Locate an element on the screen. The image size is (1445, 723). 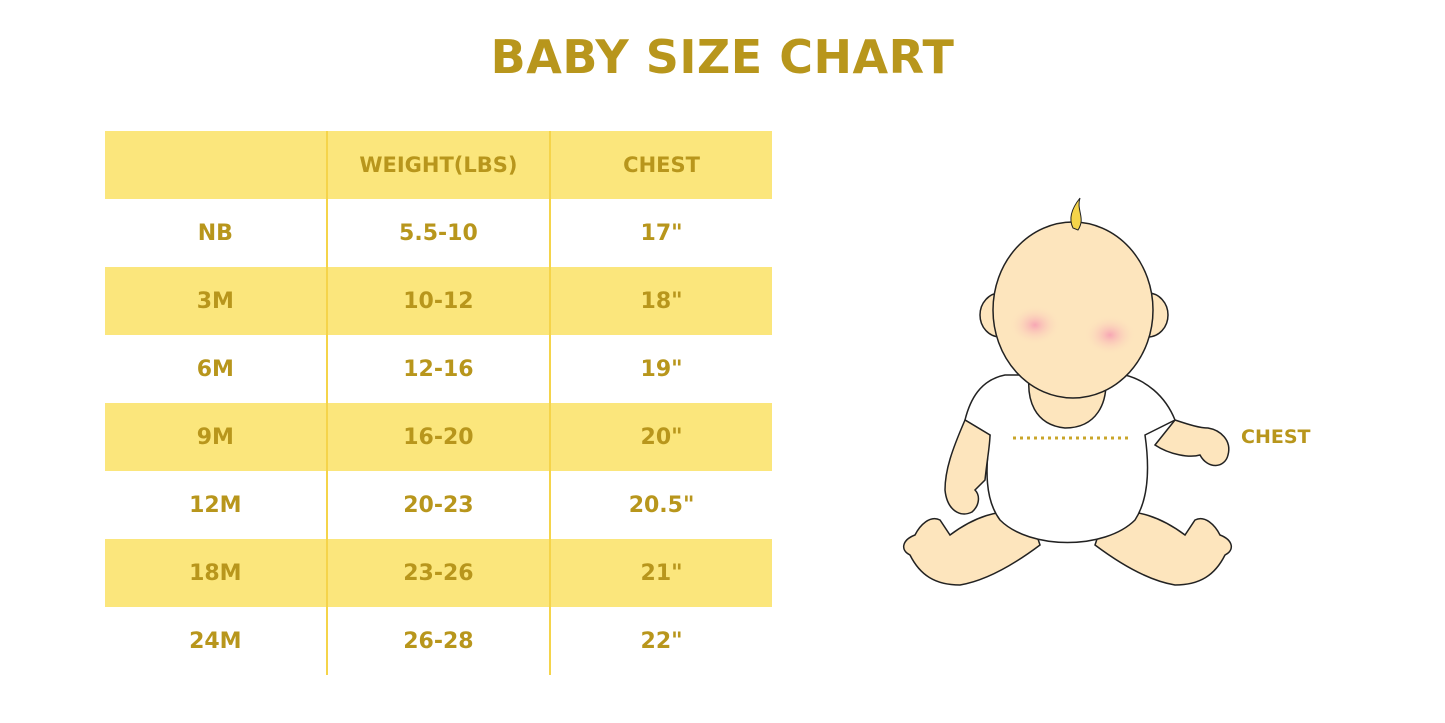
chest-cell: 21" is located at coordinates (660, 573).